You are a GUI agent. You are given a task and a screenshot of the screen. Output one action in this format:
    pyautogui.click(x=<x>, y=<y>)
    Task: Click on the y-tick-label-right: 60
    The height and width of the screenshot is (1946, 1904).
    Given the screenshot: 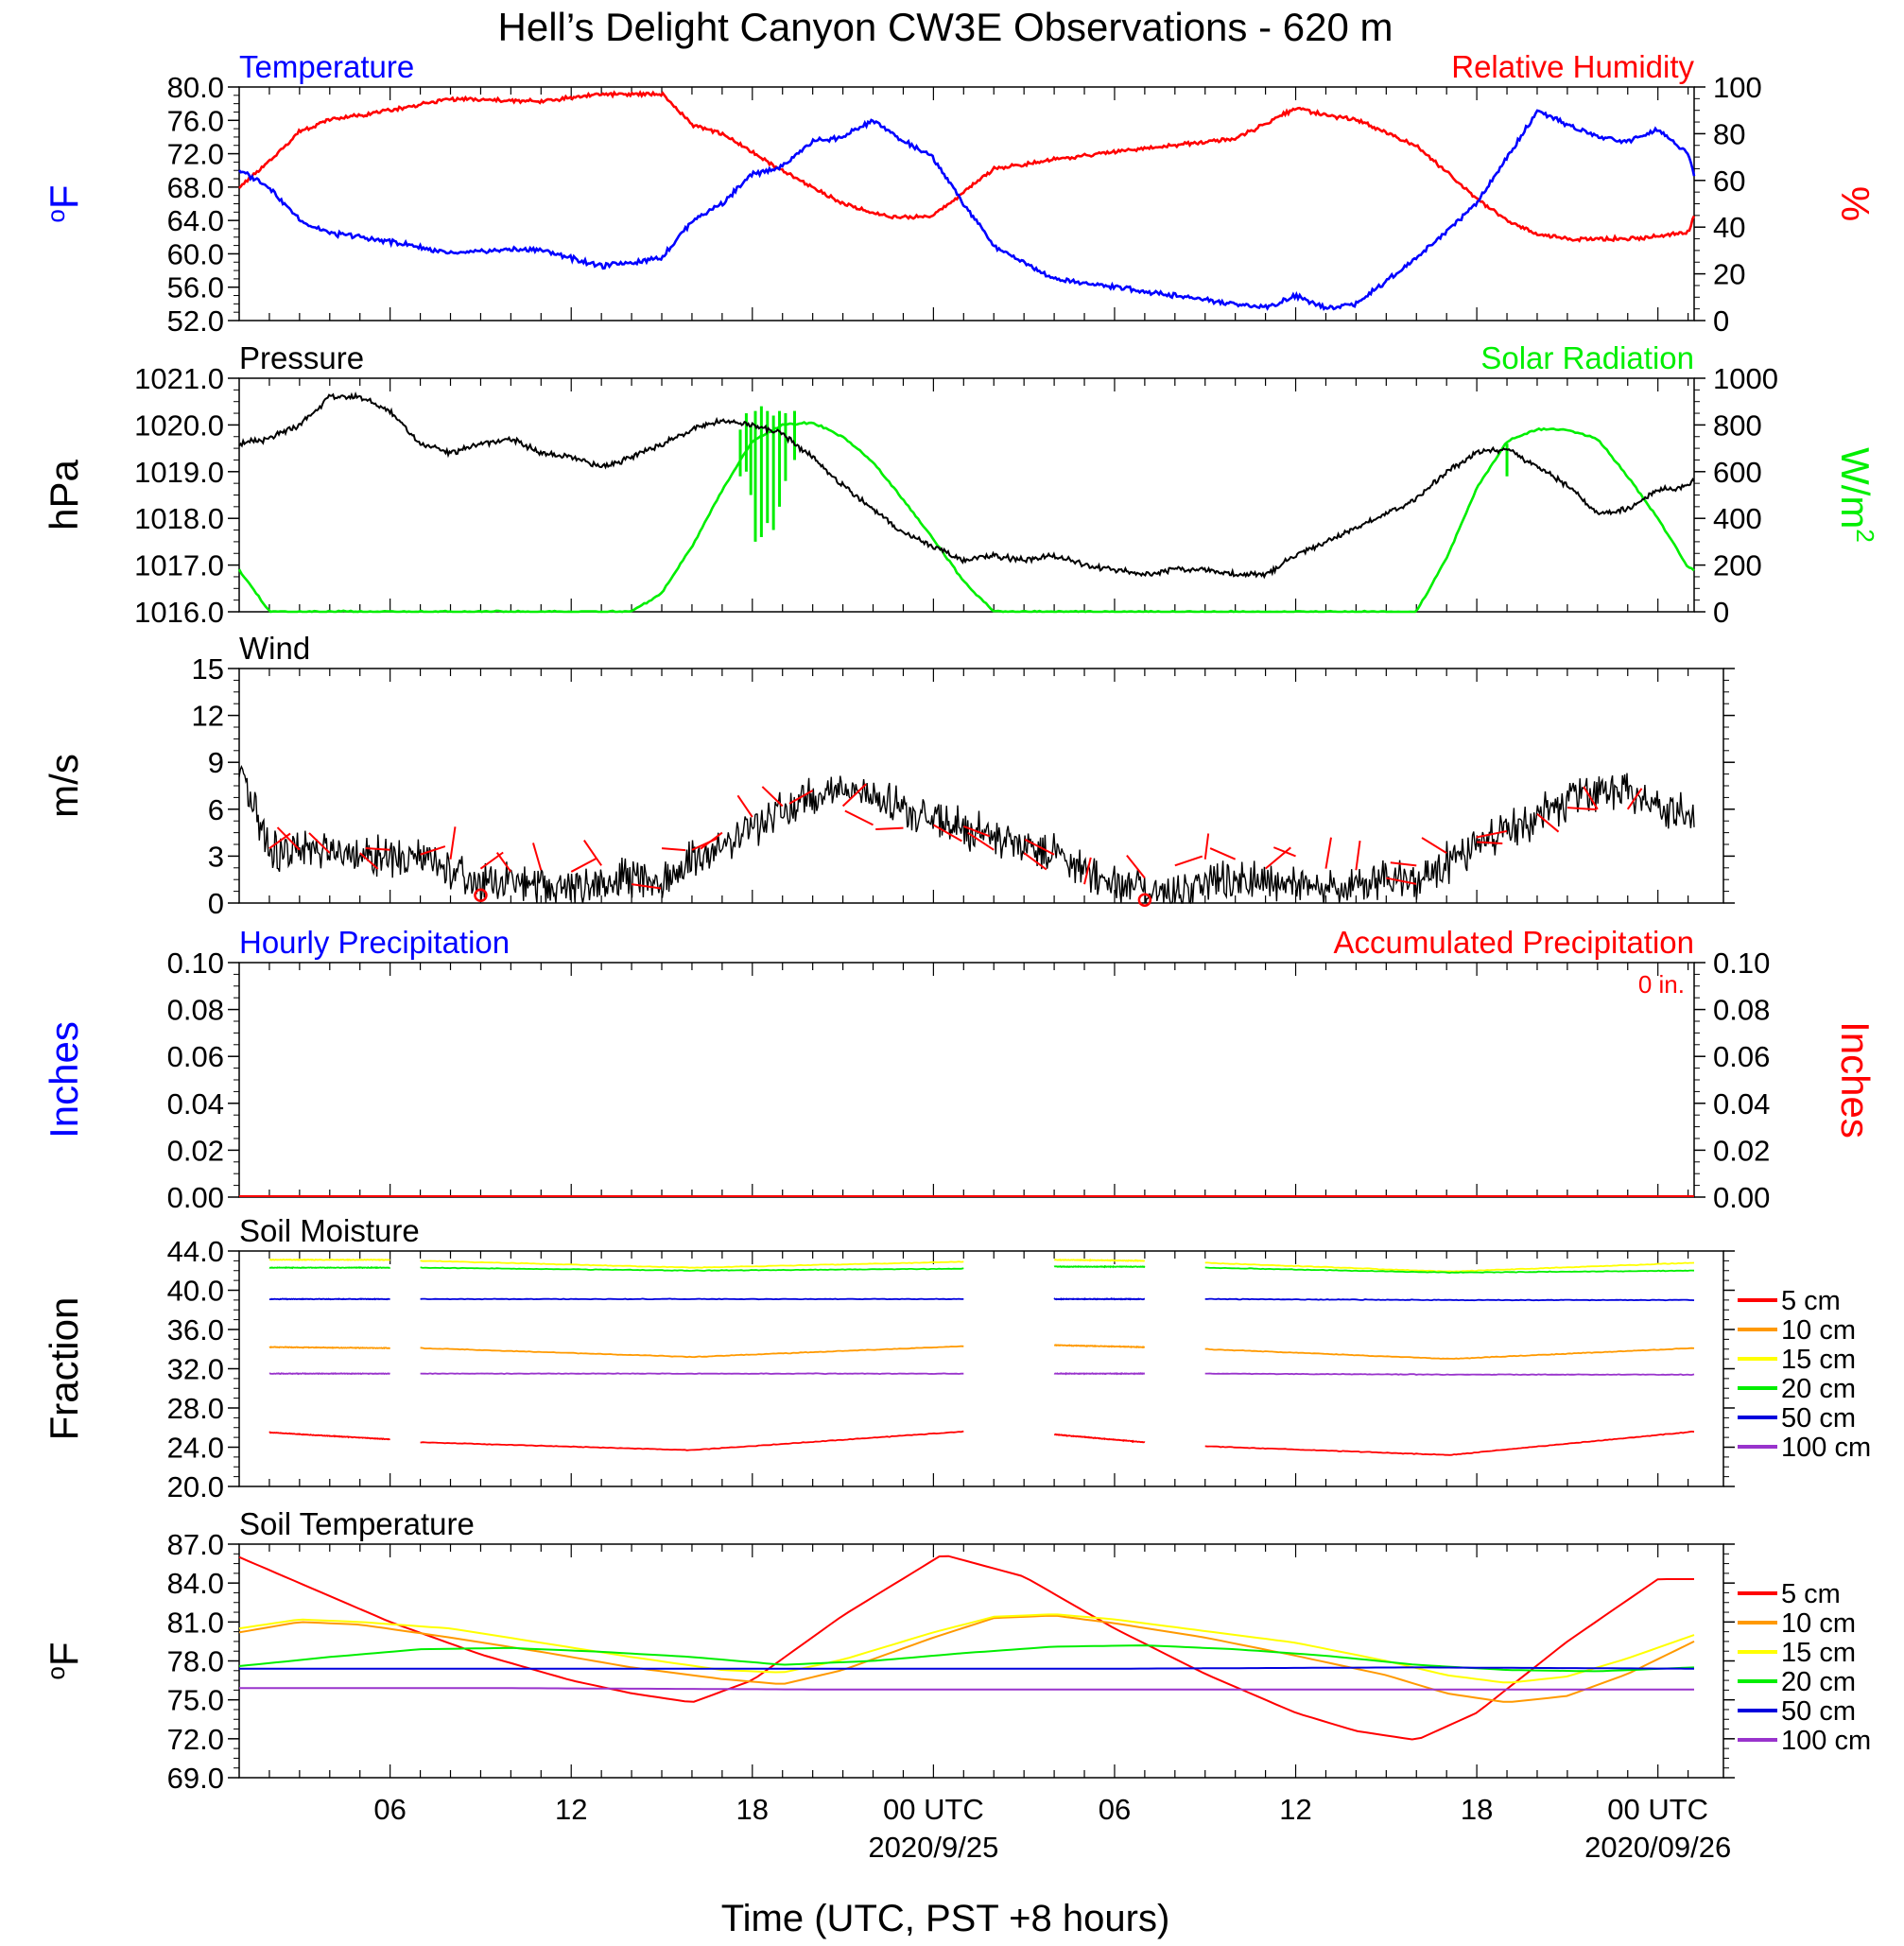 What is the action you would take?
    pyautogui.click(x=1729, y=182)
    